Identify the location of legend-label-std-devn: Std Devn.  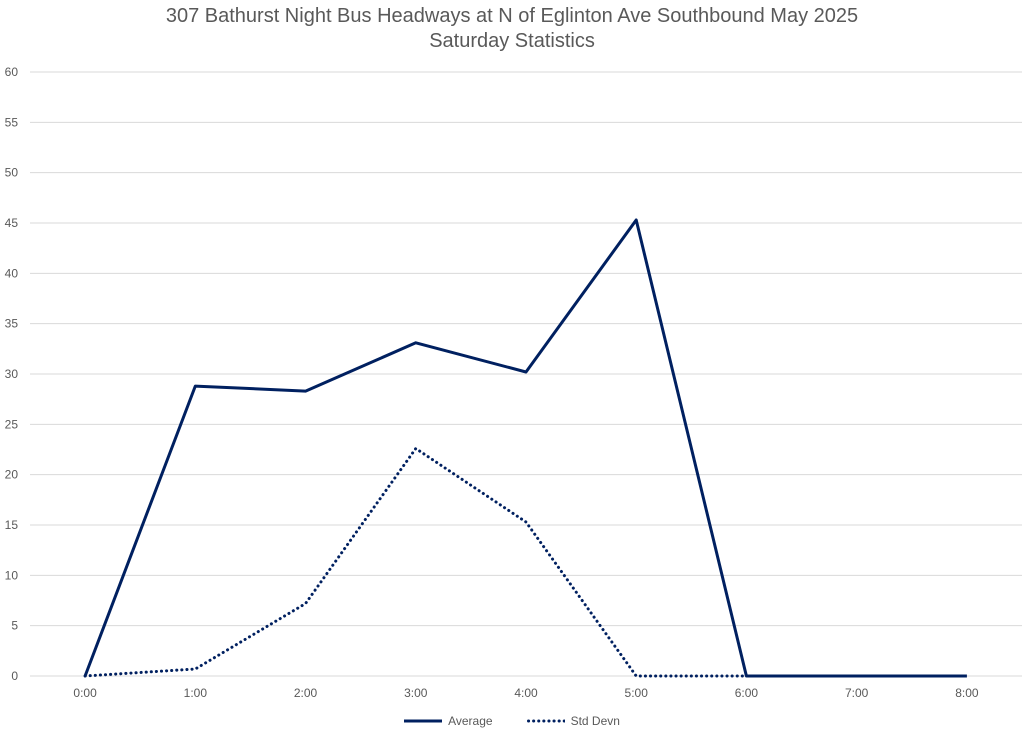
(595, 721).